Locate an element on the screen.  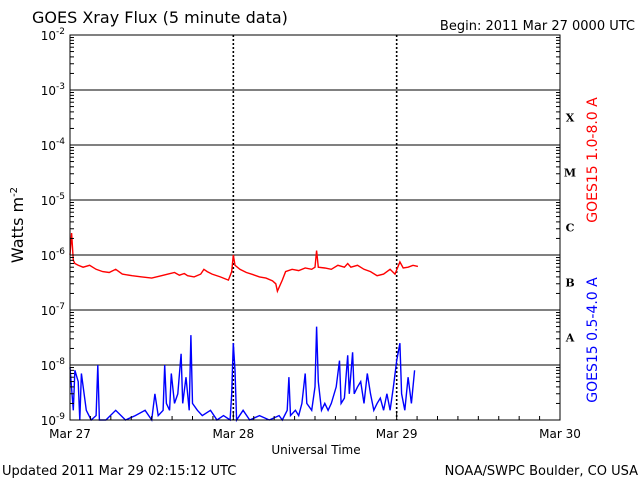
y-axis-label: Watts m-2 is located at coordinates (17, 225).